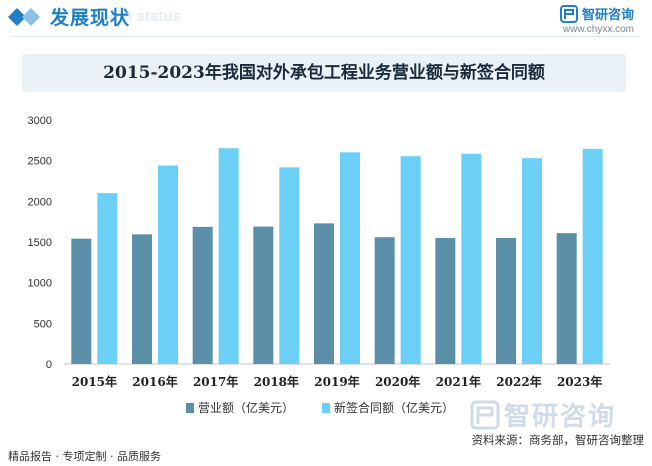 Image resolution: width=652 pixels, height=466 pixels. What do you see at coordinates (145, 16) in the screenshot?
I see `ghost-subtitle: ent status` at bounding box center [145, 16].